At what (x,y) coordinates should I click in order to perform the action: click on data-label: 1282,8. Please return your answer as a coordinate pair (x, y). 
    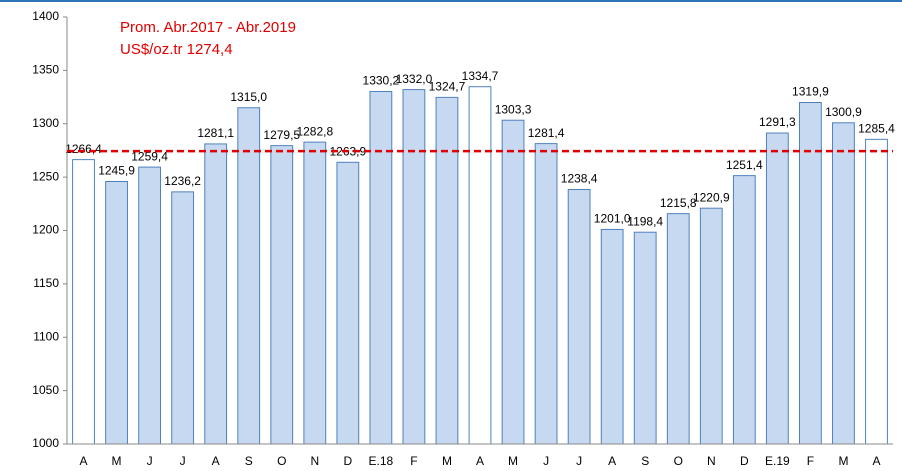
    Looking at the image, I should click on (314, 131).